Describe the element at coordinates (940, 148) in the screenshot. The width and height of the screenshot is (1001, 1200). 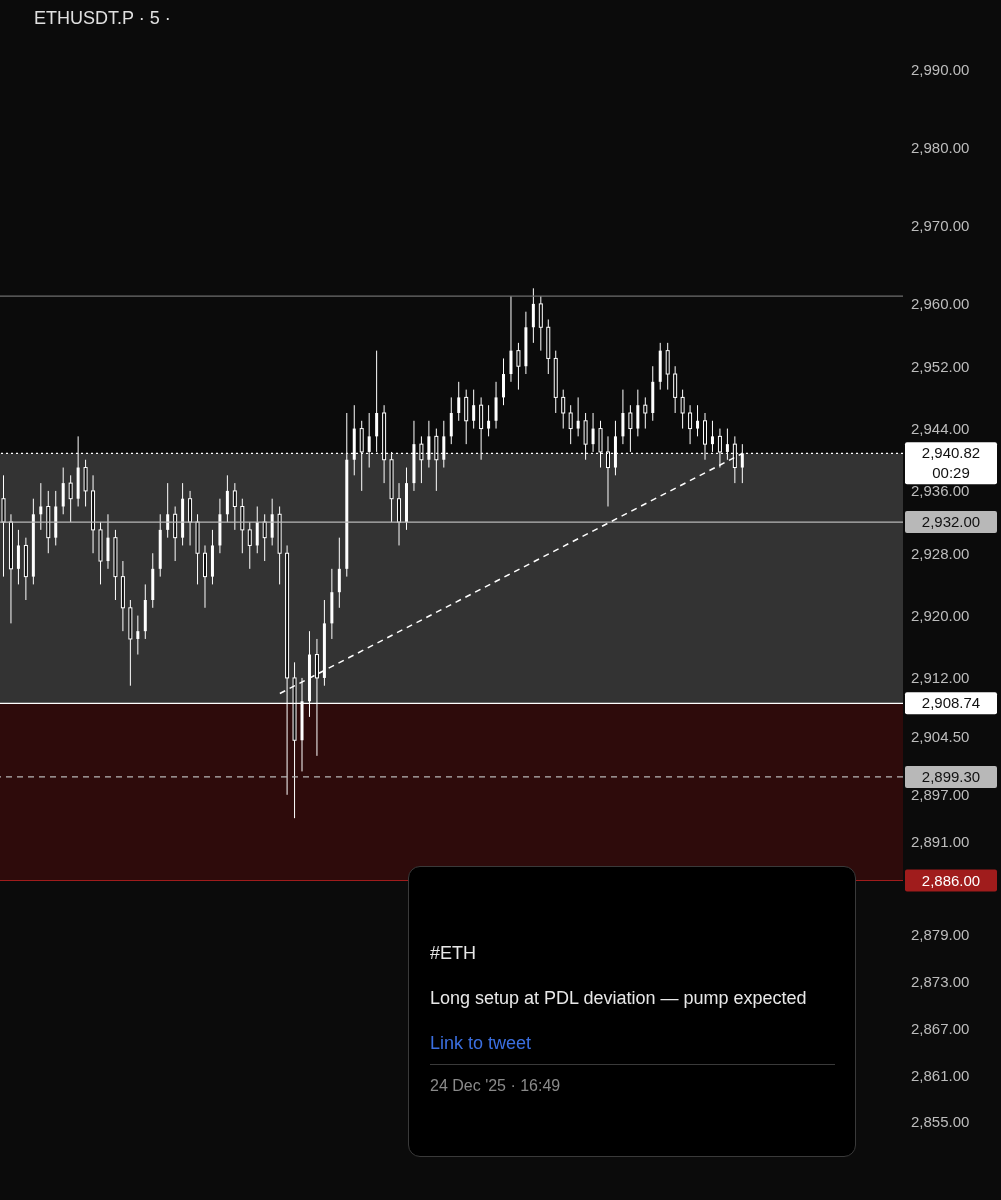
I see `y-tick-label: 2,980.00` at that location.